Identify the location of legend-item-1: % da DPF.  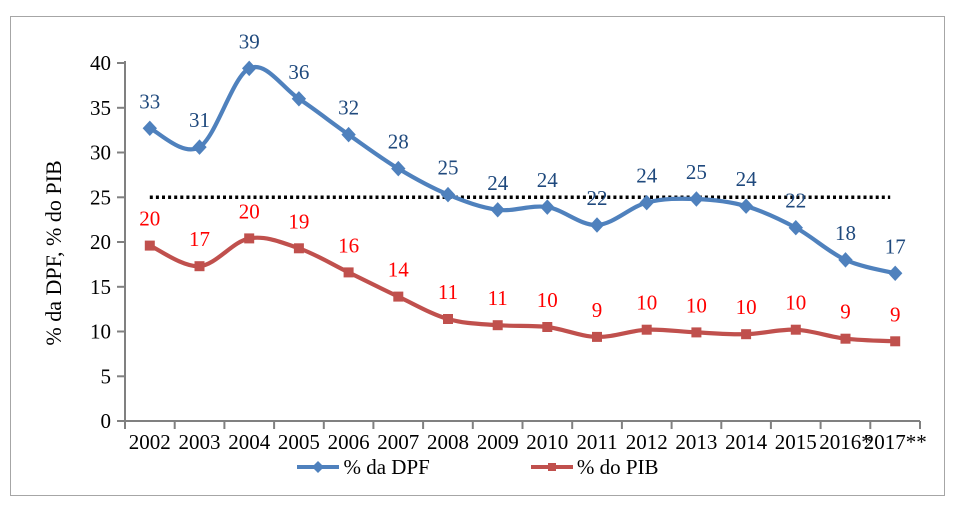
(363, 467).